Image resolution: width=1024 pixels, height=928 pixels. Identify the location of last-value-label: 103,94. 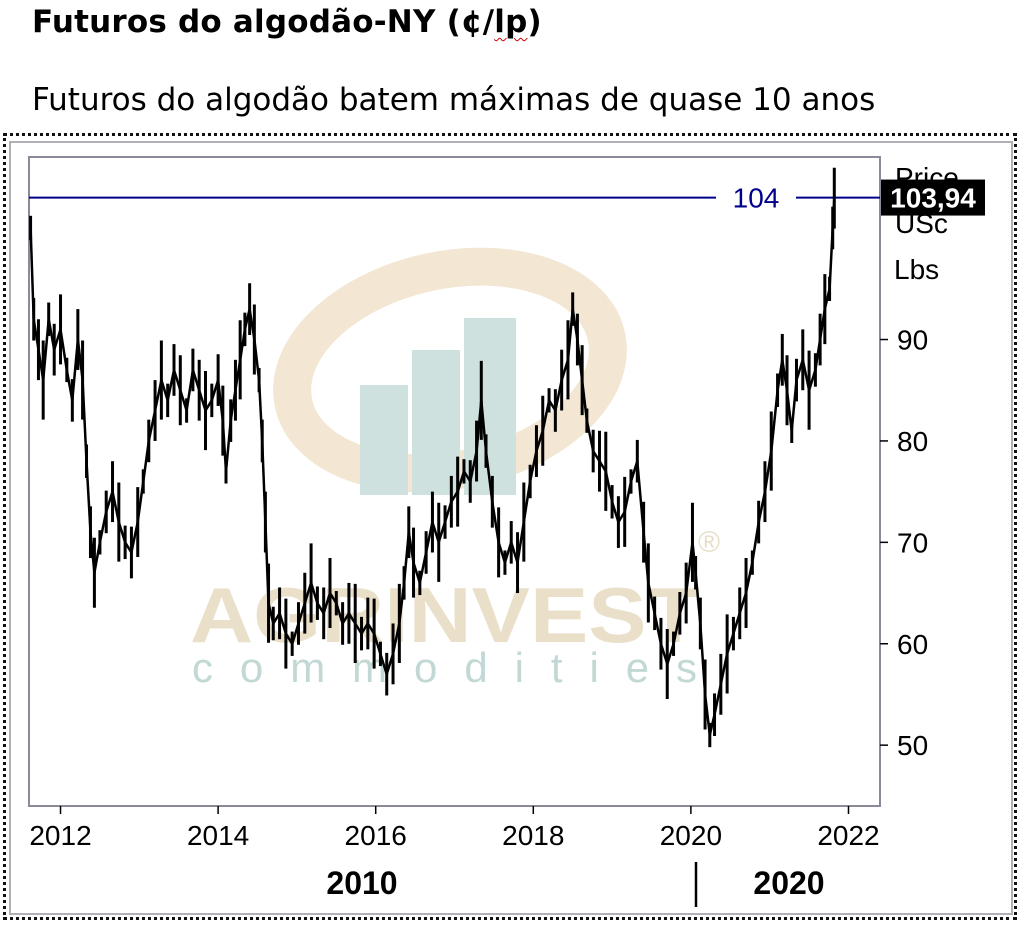
(933, 198).